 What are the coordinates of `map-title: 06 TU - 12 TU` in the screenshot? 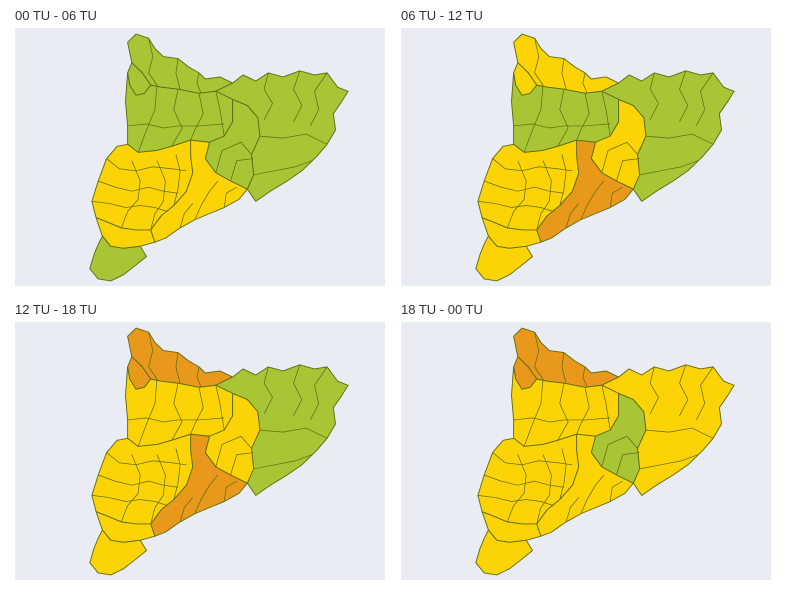 It's located at (442, 15).